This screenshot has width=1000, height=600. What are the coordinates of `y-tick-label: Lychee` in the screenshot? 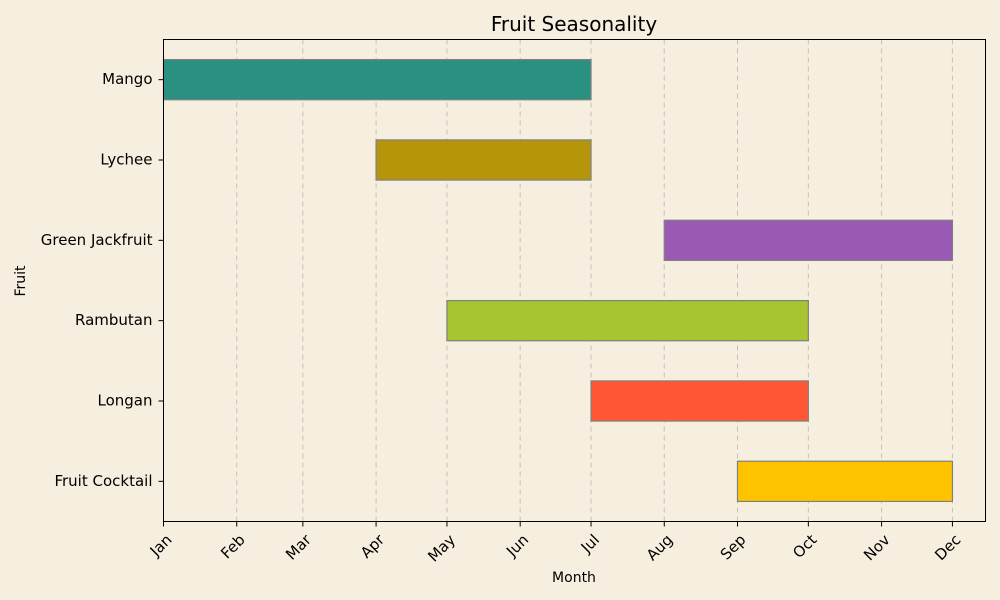 It's located at (126, 160).